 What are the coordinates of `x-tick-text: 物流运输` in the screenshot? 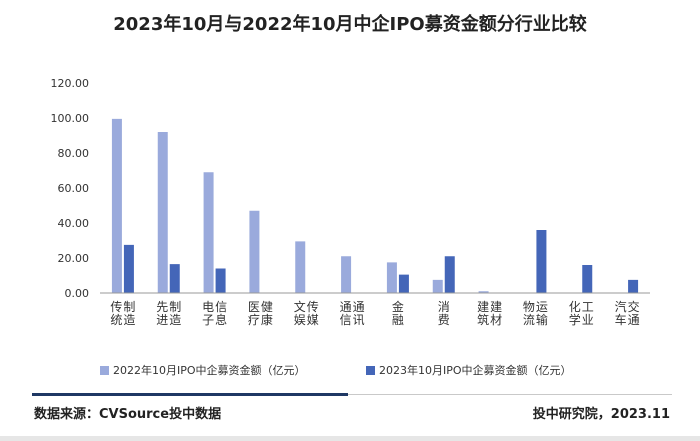 It's located at (535, 313).